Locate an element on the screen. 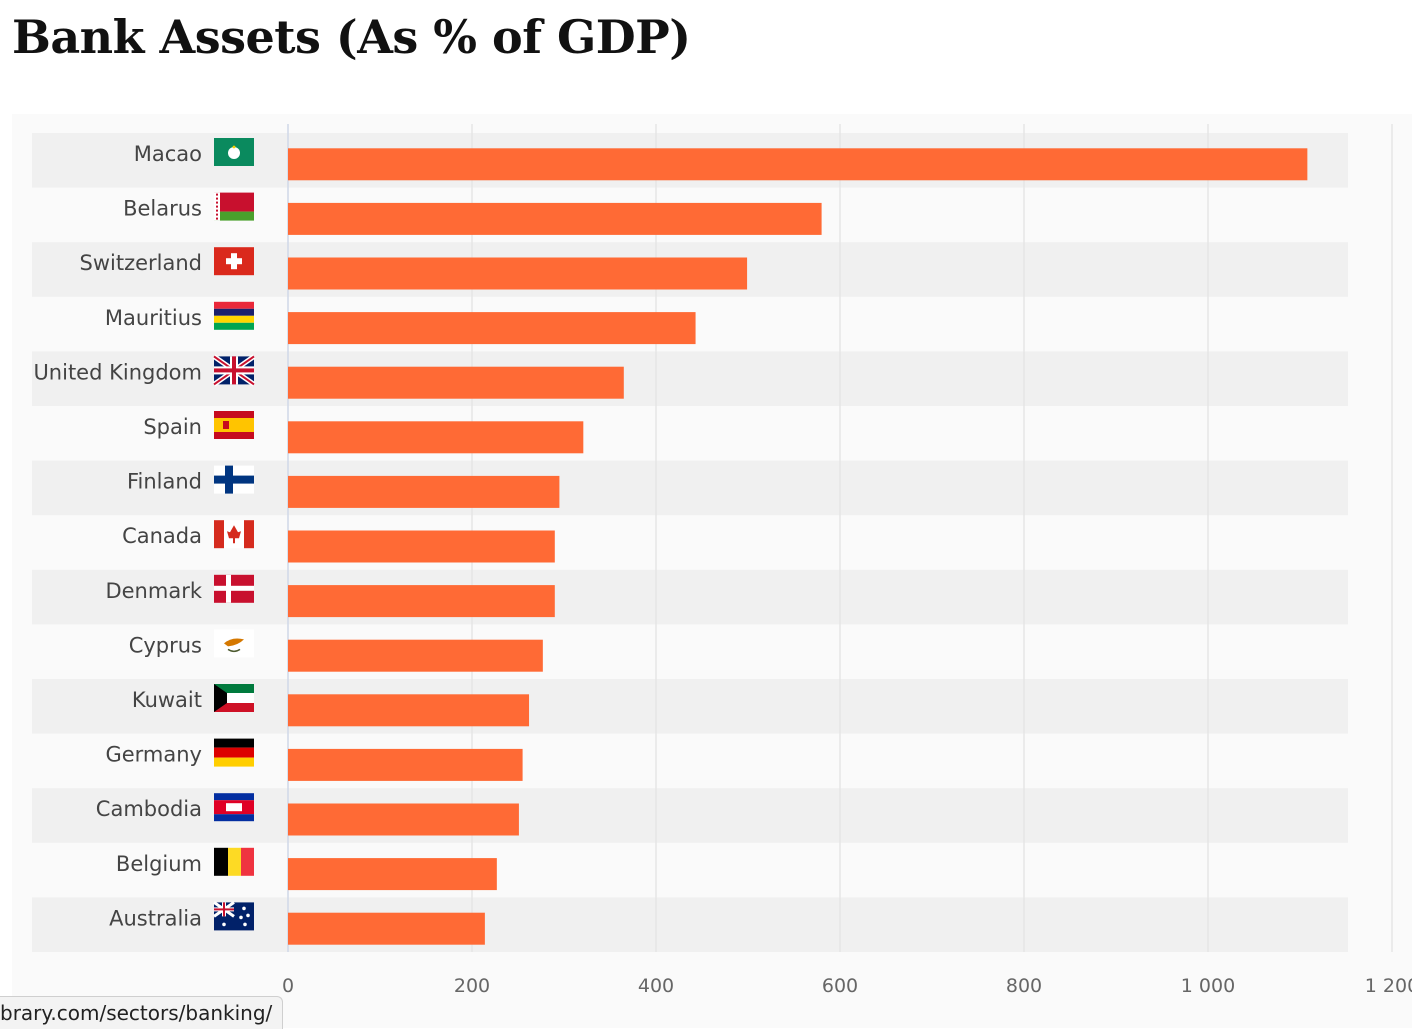  flag-cambodia-icon is located at coordinates (234, 807).